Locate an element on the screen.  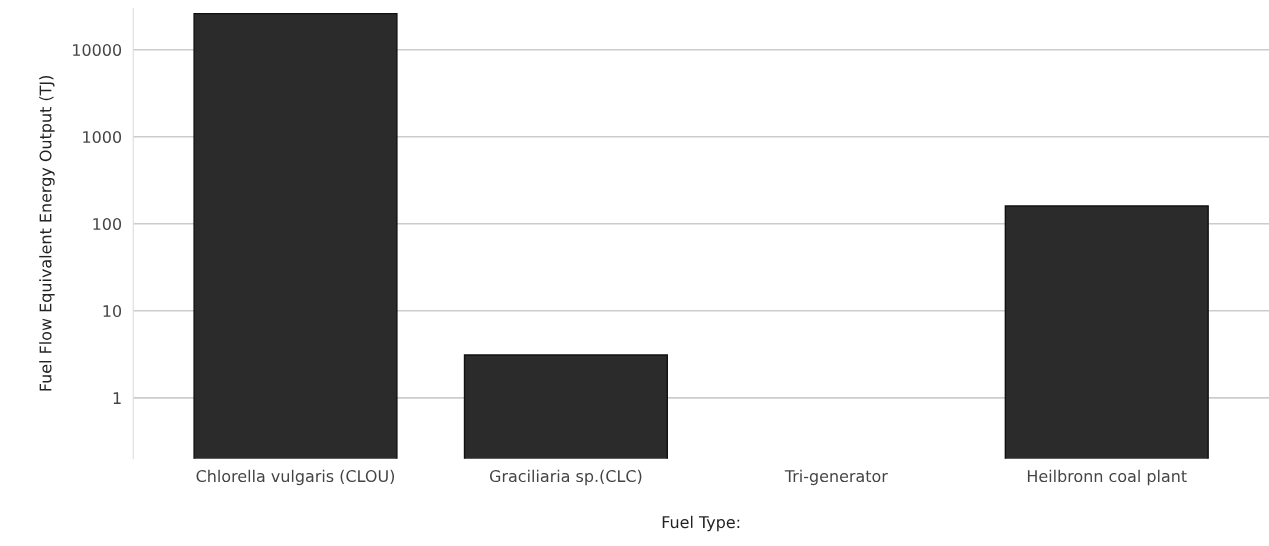
y-tick-label: 1000 is located at coordinates (102, 137).